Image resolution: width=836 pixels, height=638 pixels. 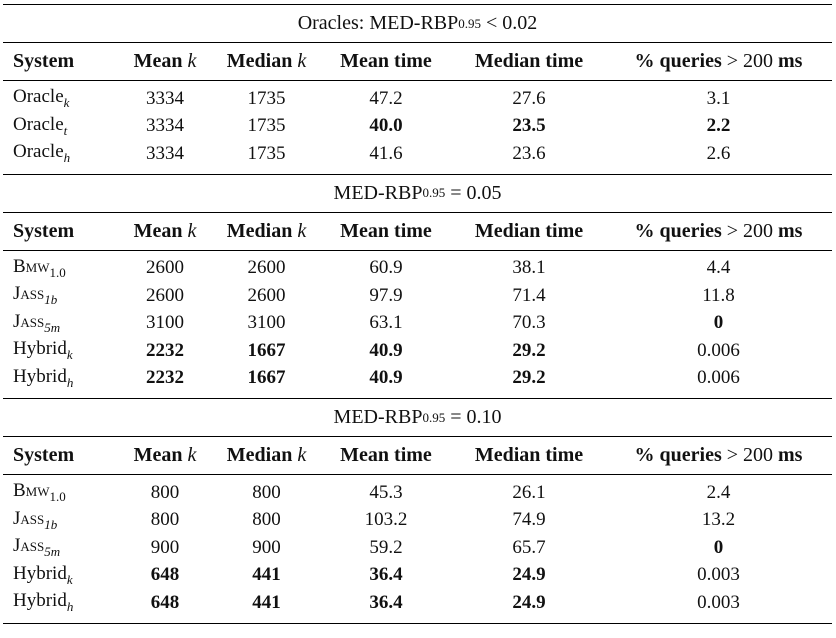 What do you see at coordinates (718, 153) in the screenshot?
I see `pct-queries: 2.6` at bounding box center [718, 153].